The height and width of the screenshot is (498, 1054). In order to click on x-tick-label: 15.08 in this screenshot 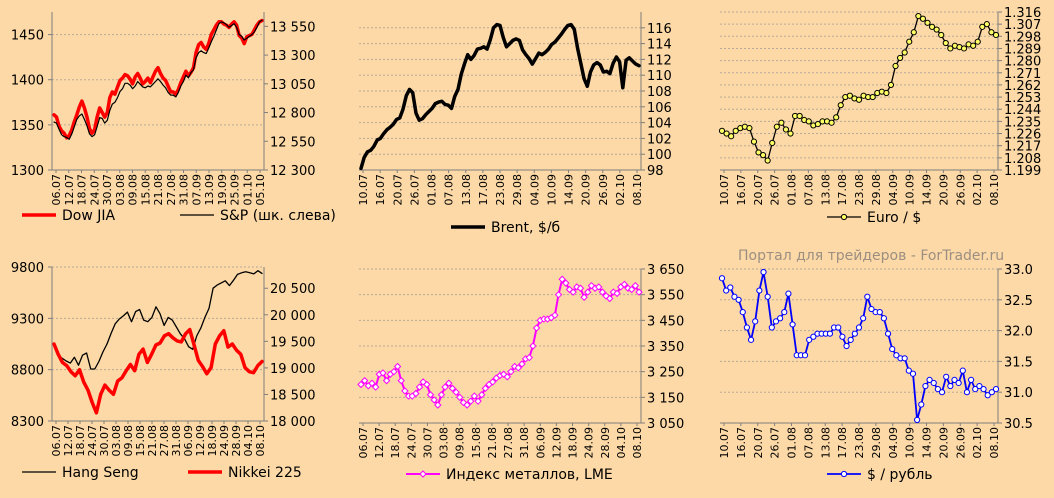, I will do `click(476, 443)`.